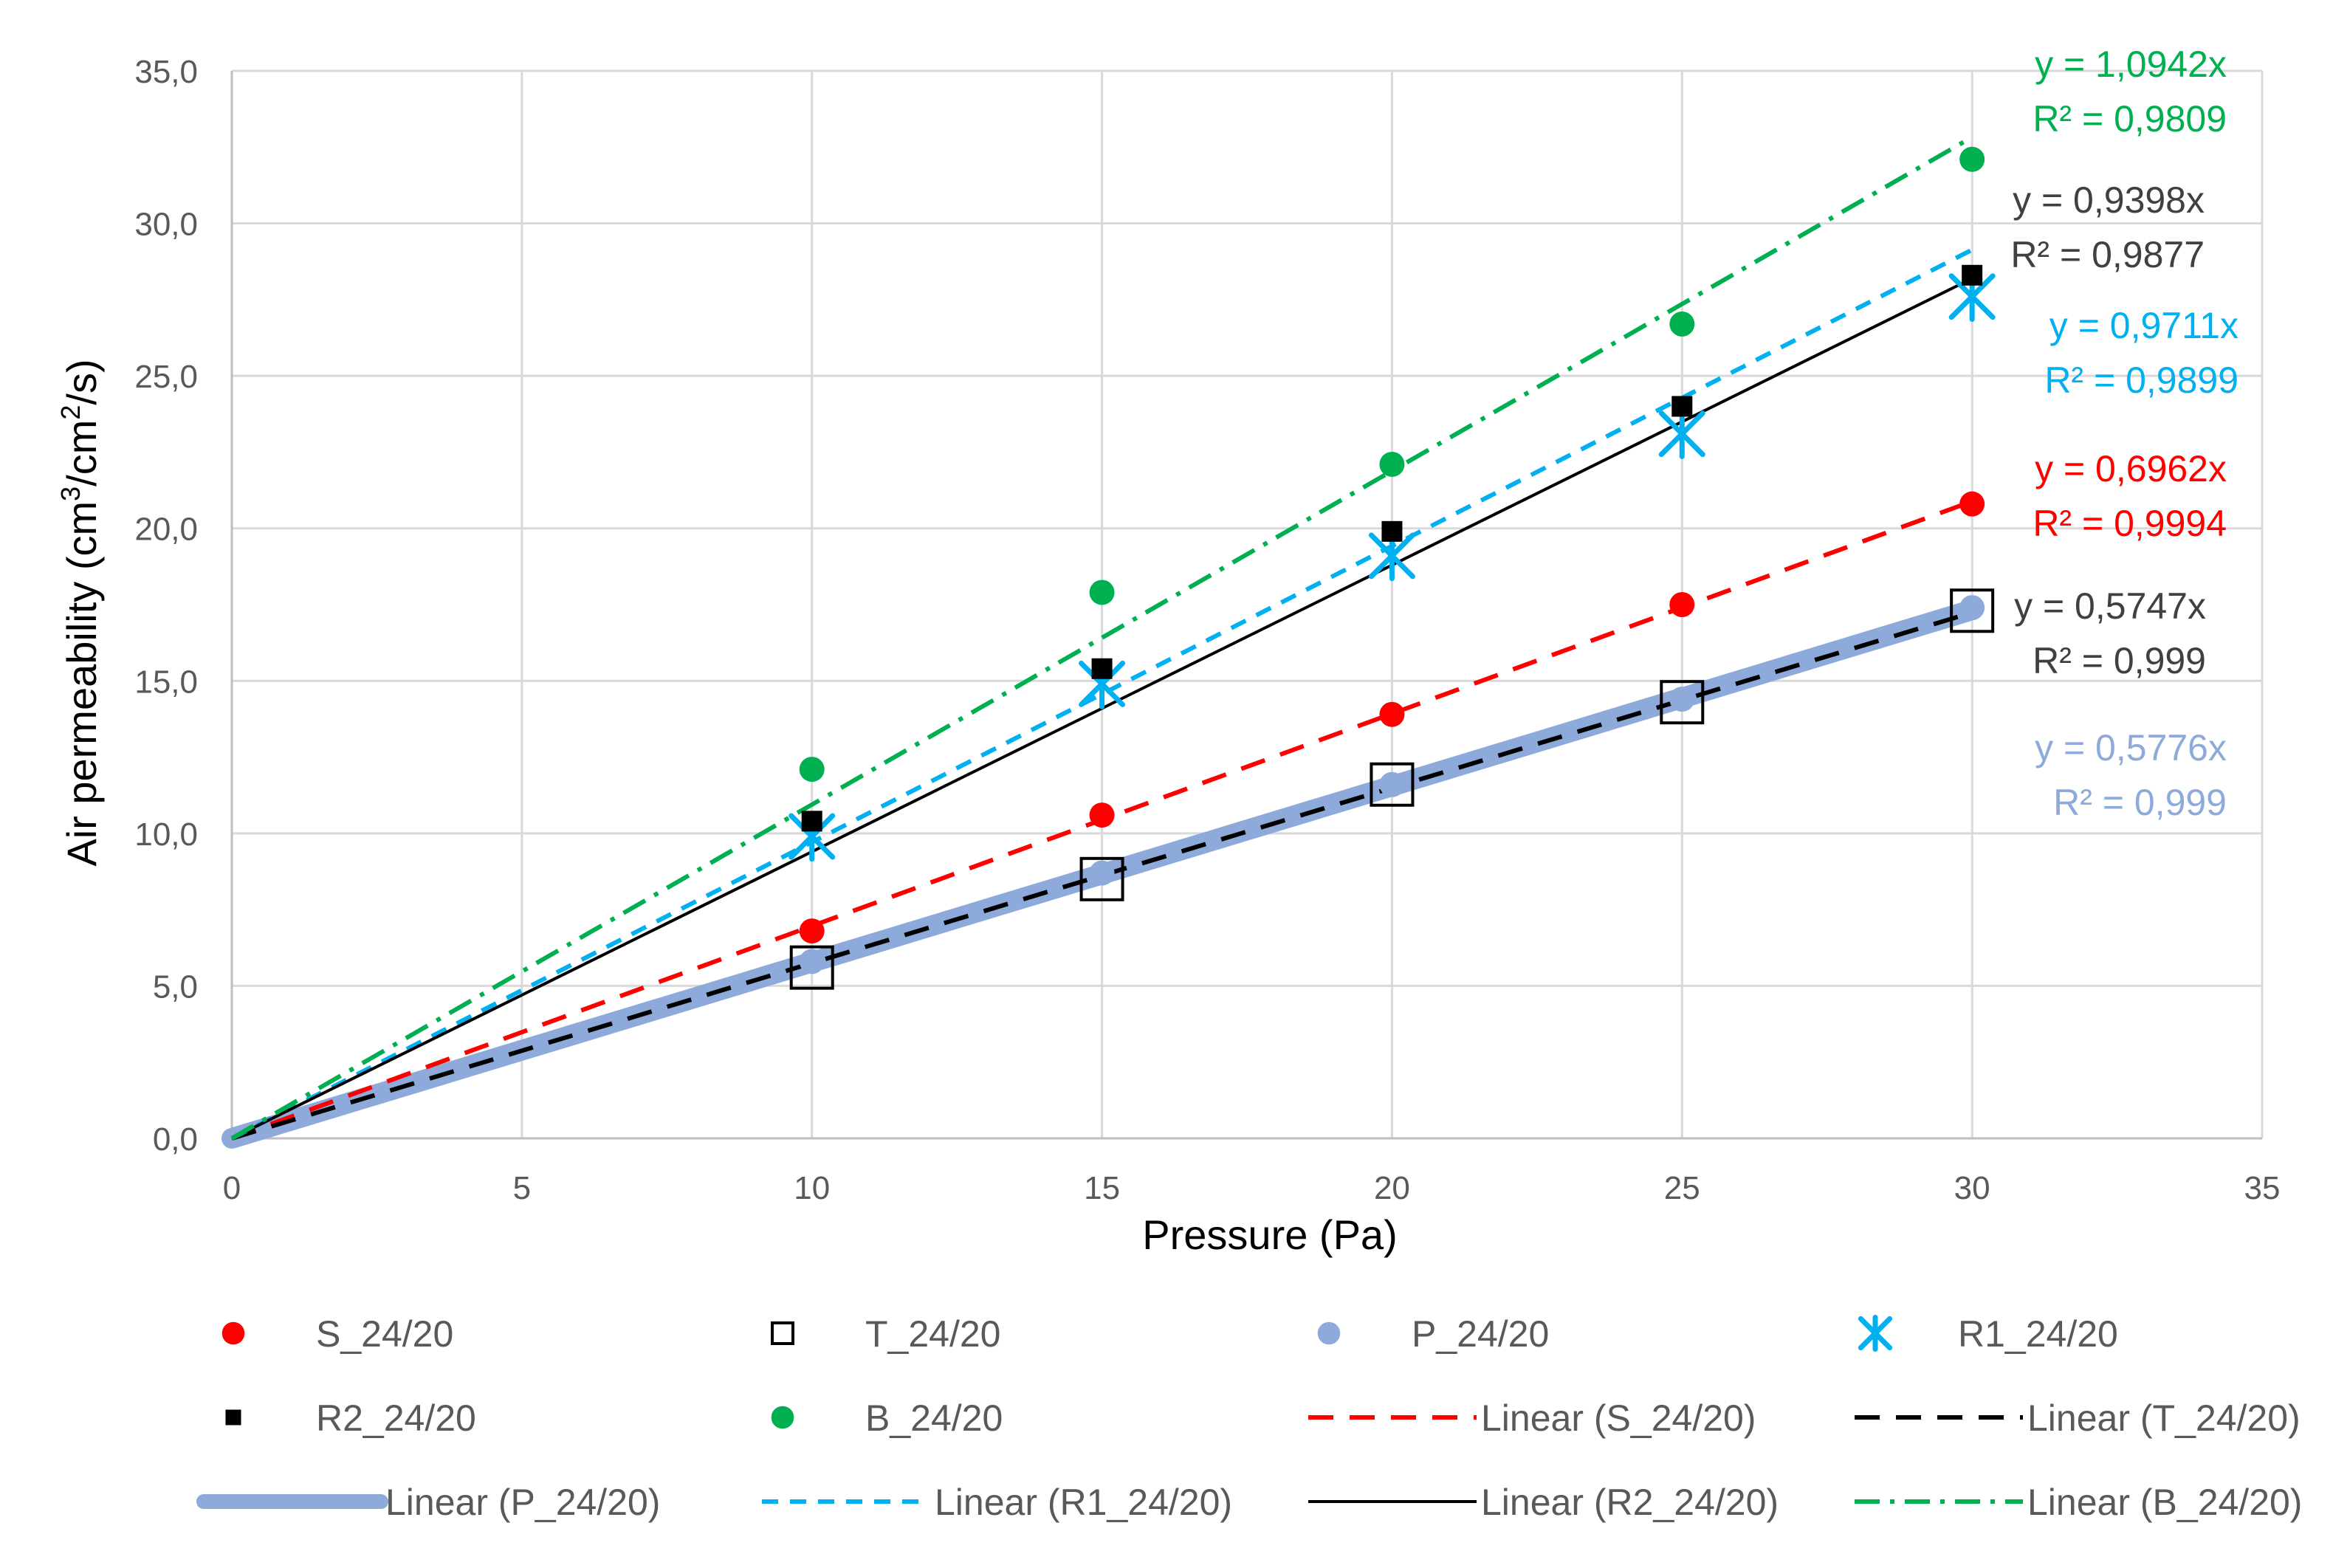 Image resolution: width=2333 pixels, height=1568 pixels. What do you see at coordinates (81, 382) in the screenshot?
I see `y-axis-label-suffix: /s)` at bounding box center [81, 382].